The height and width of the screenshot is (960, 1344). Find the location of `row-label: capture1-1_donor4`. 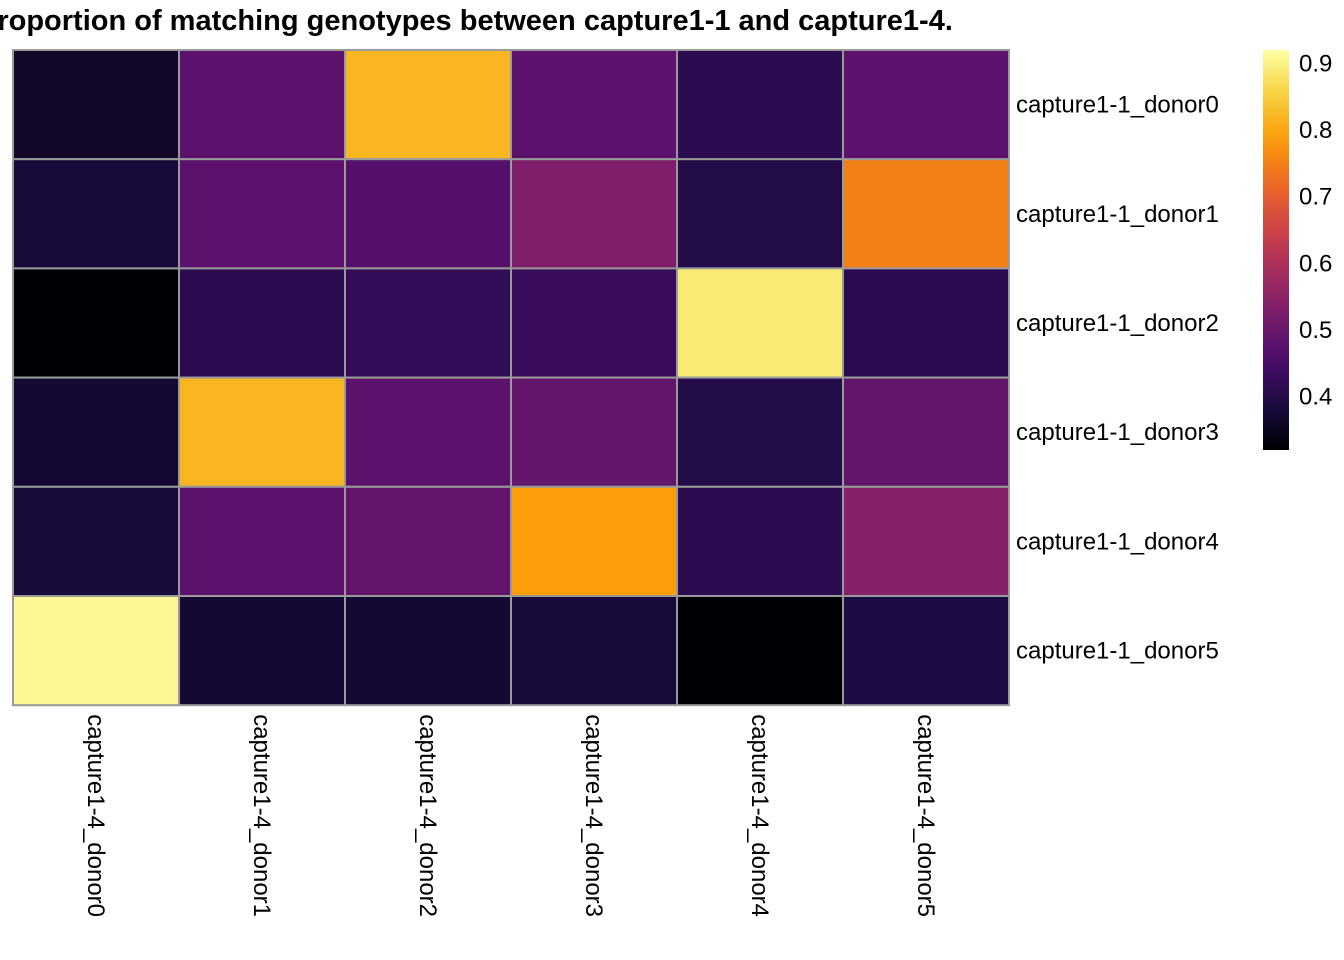

row-label: capture1-1_donor4 is located at coordinates (1117, 541).